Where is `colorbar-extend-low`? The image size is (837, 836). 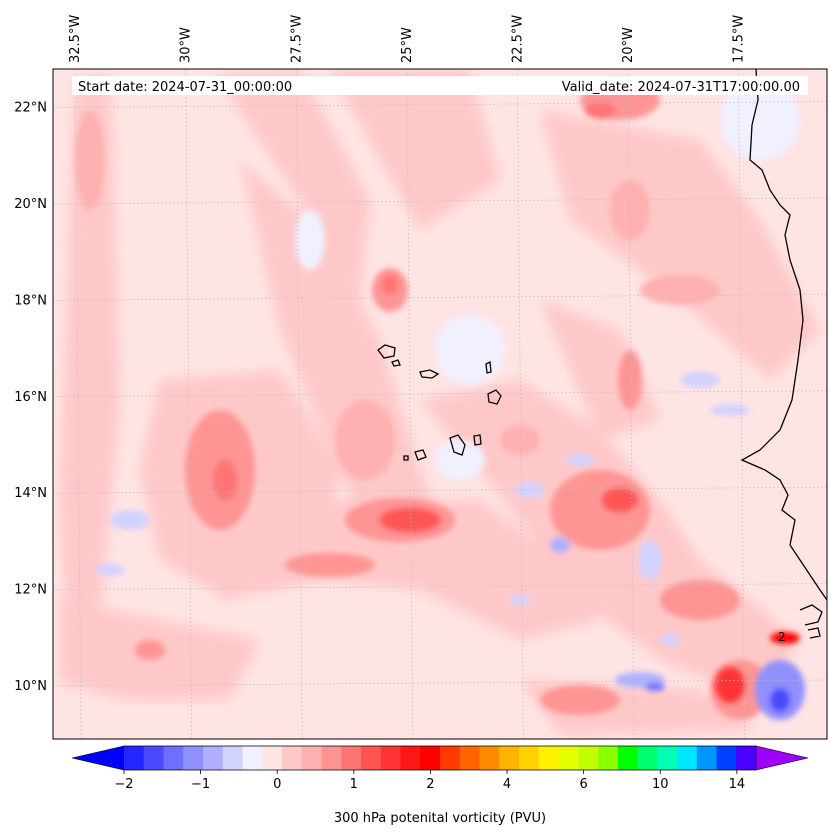
colorbar-extend-low is located at coordinates (98, 758).